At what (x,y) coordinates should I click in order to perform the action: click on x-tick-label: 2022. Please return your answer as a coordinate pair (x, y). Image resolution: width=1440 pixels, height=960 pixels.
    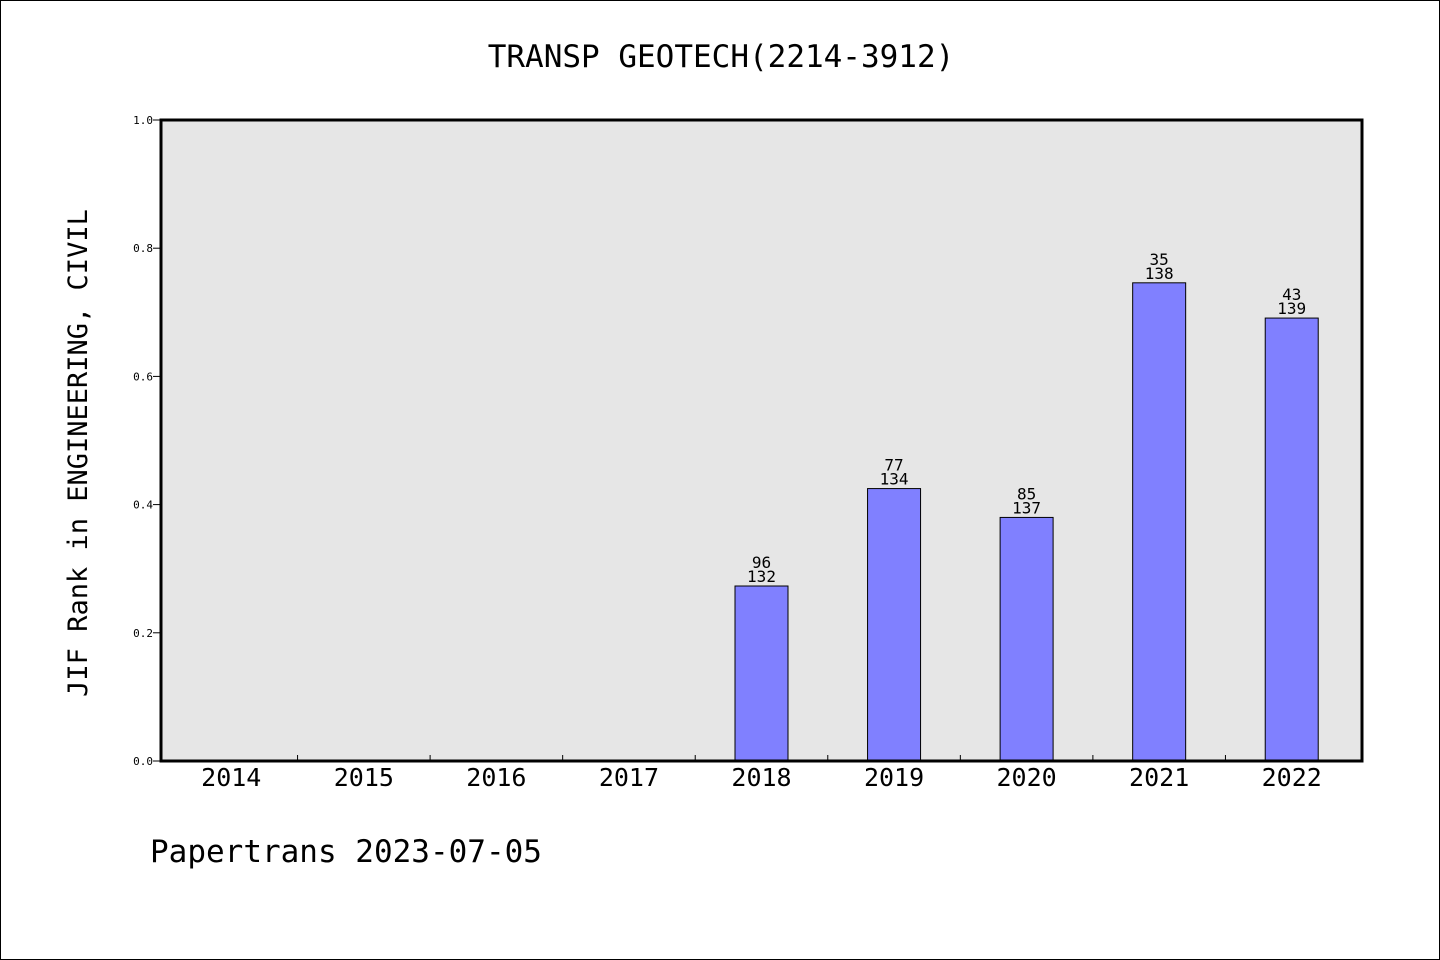
    Looking at the image, I should click on (1292, 777).